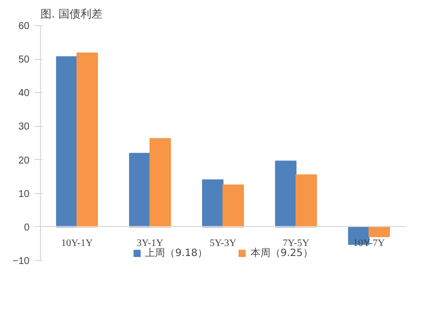 This screenshot has height=310, width=431. What do you see at coordinates (24, 26) in the screenshot?
I see `y-tick-label: 60` at bounding box center [24, 26].